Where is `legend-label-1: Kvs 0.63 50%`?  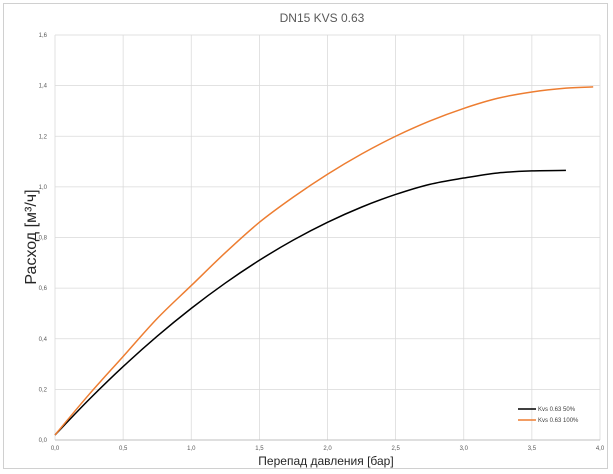 legend-label-1: Kvs 0.63 50% is located at coordinates (557, 410).